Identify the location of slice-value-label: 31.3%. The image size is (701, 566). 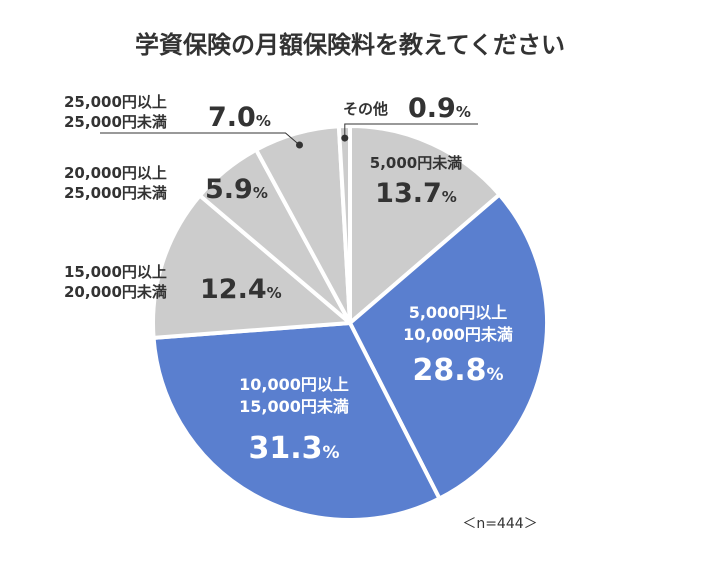
(293, 448).